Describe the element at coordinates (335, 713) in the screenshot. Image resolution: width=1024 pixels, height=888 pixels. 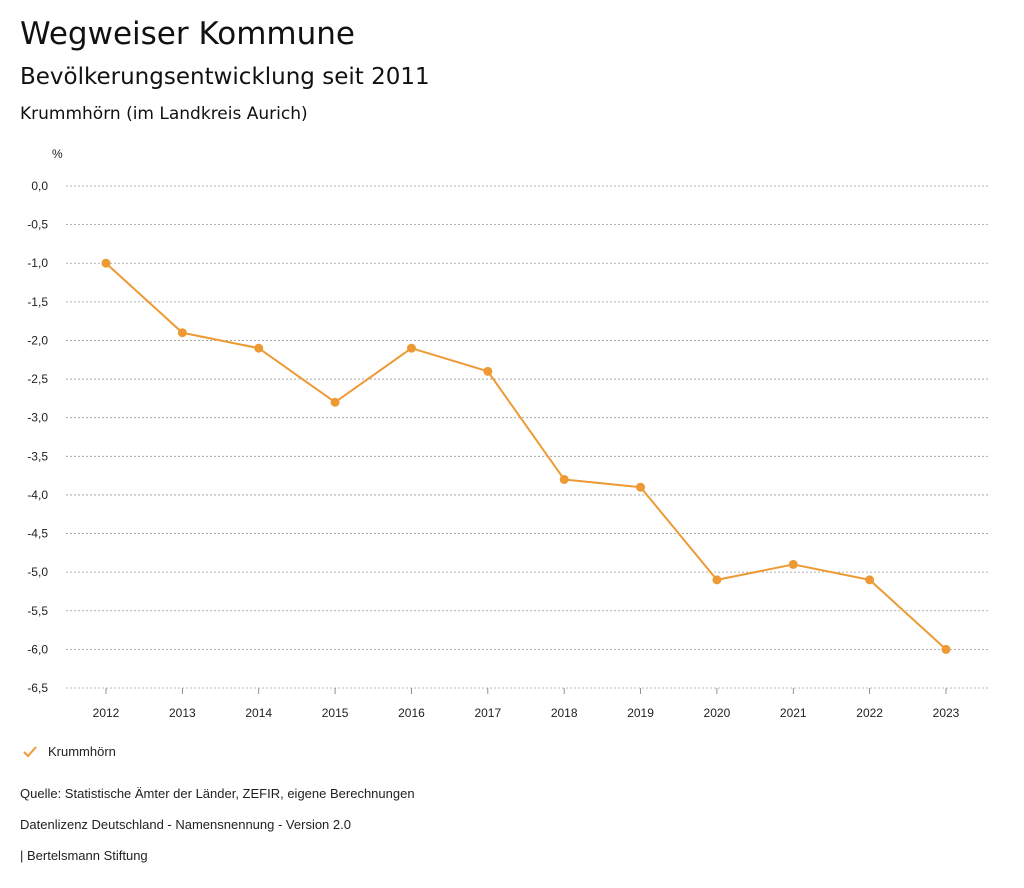
I see `x-tick-label: 2015` at that location.